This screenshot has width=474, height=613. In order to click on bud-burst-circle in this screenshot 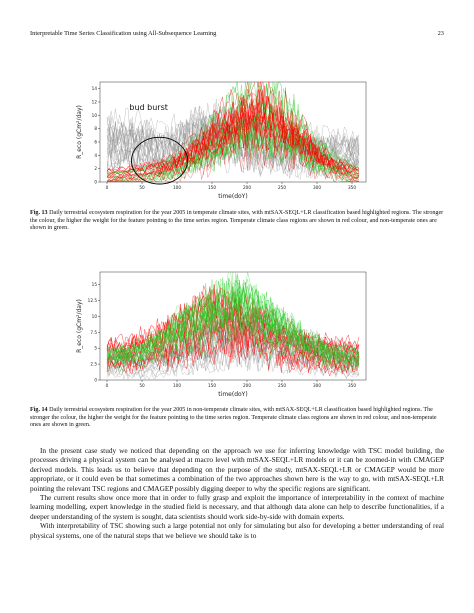, I will do `click(159, 160)`.